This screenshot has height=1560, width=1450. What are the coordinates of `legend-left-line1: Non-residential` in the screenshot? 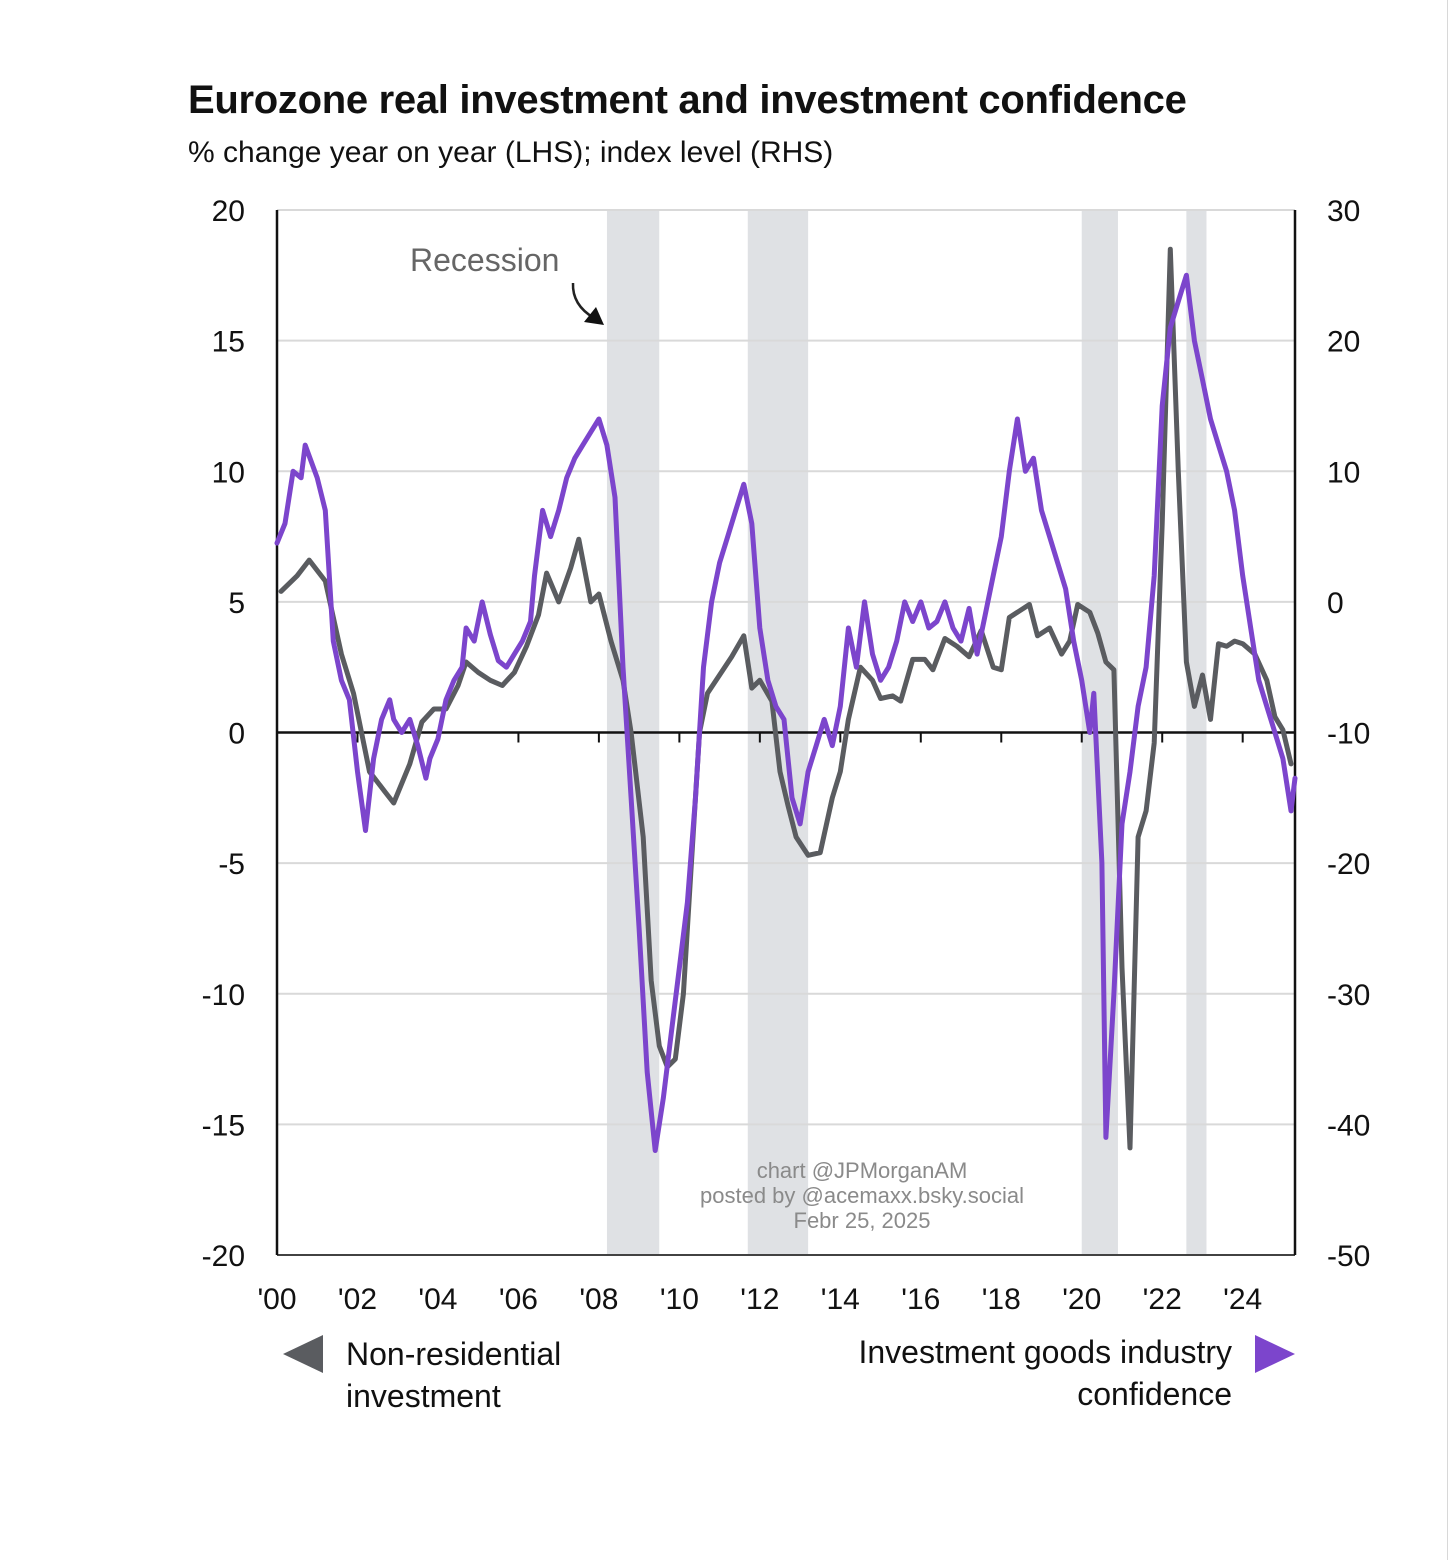 It's located at (453, 1354).